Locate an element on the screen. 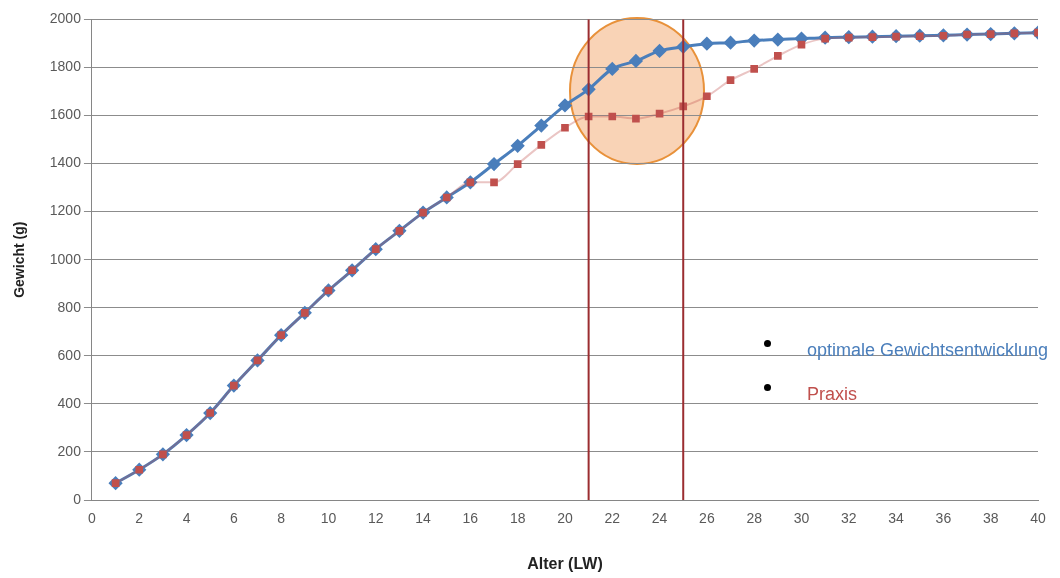 Image resolution: width=1060 pixels, height=578 pixels. x-tick-label: 36 is located at coordinates (943, 518).